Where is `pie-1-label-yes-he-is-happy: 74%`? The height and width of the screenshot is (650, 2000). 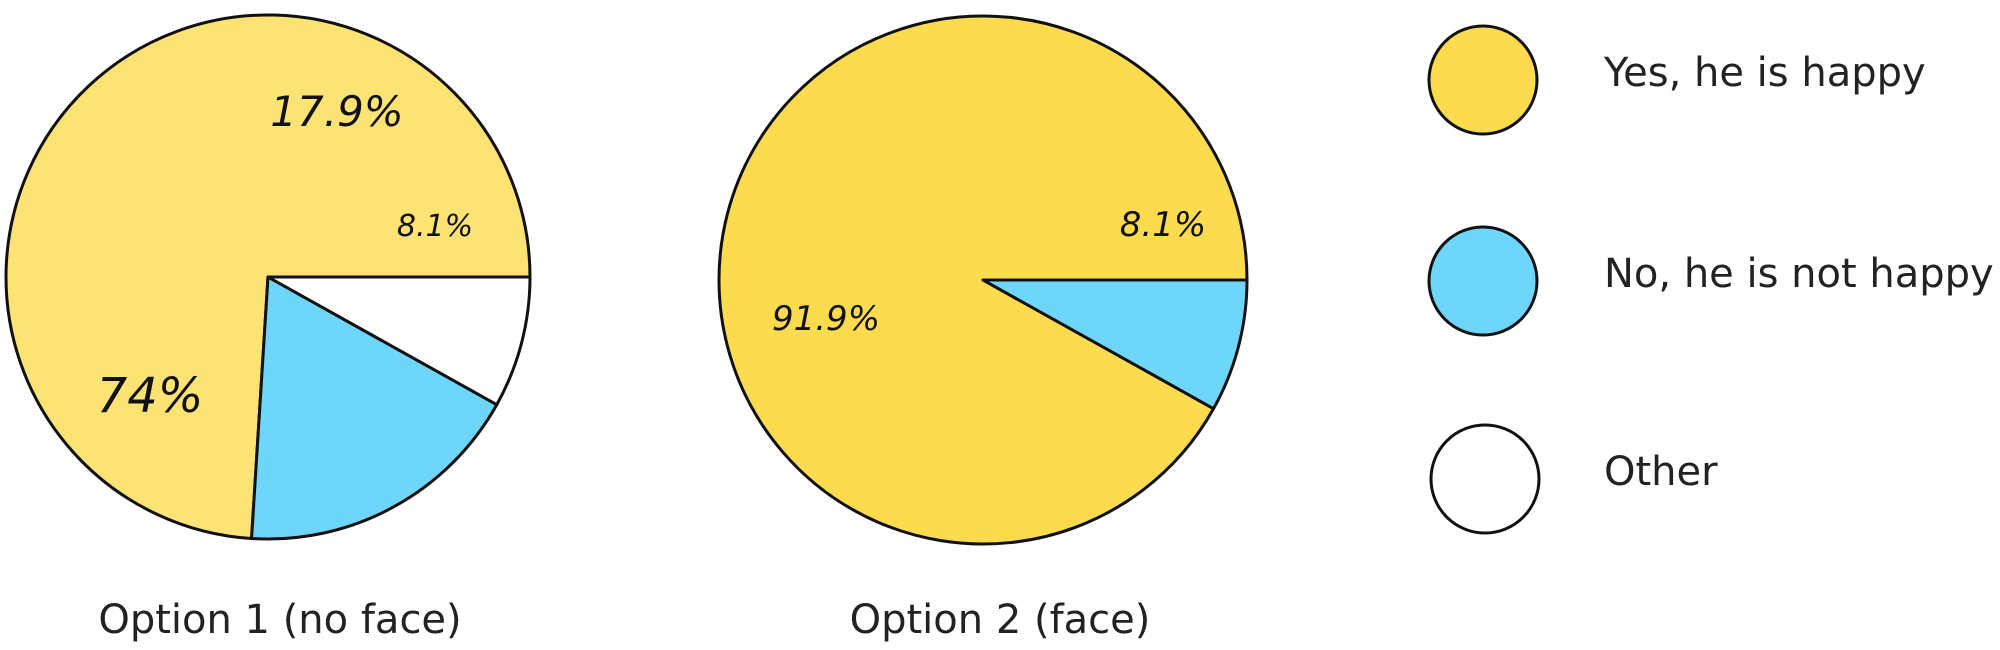
pie-1-label-yes-he-is-happy: 74% is located at coordinates (150, 396).